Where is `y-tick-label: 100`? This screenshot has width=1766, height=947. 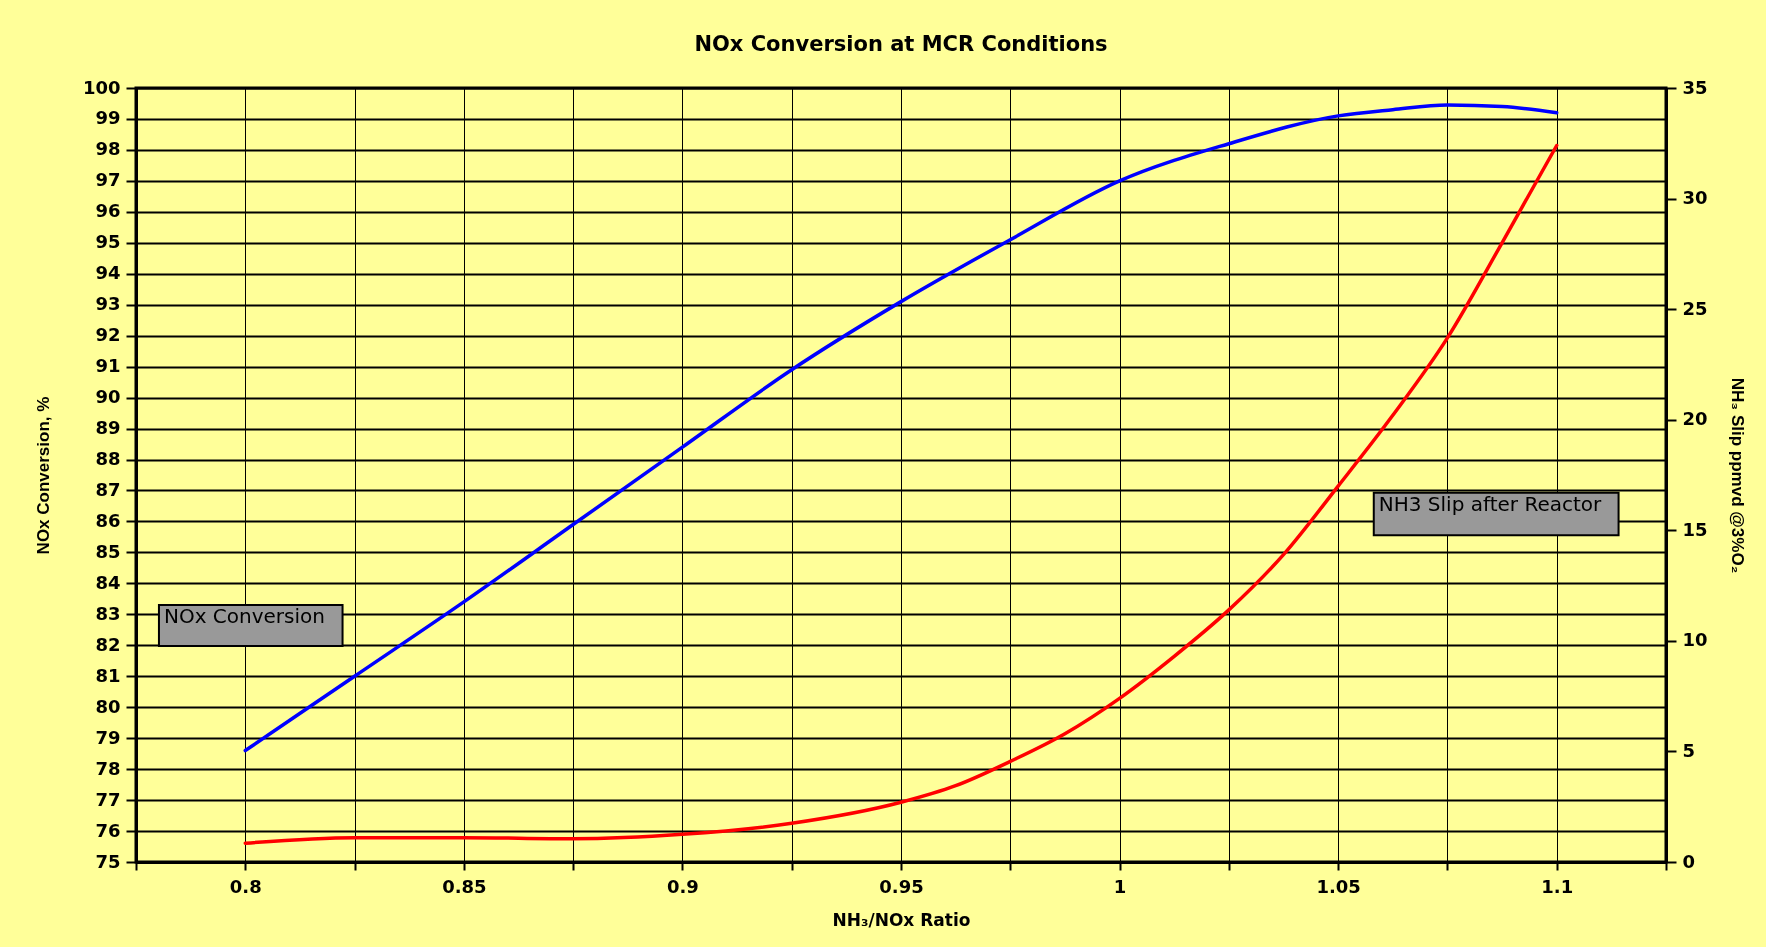 y-tick-label: 100 is located at coordinates (101, 87).